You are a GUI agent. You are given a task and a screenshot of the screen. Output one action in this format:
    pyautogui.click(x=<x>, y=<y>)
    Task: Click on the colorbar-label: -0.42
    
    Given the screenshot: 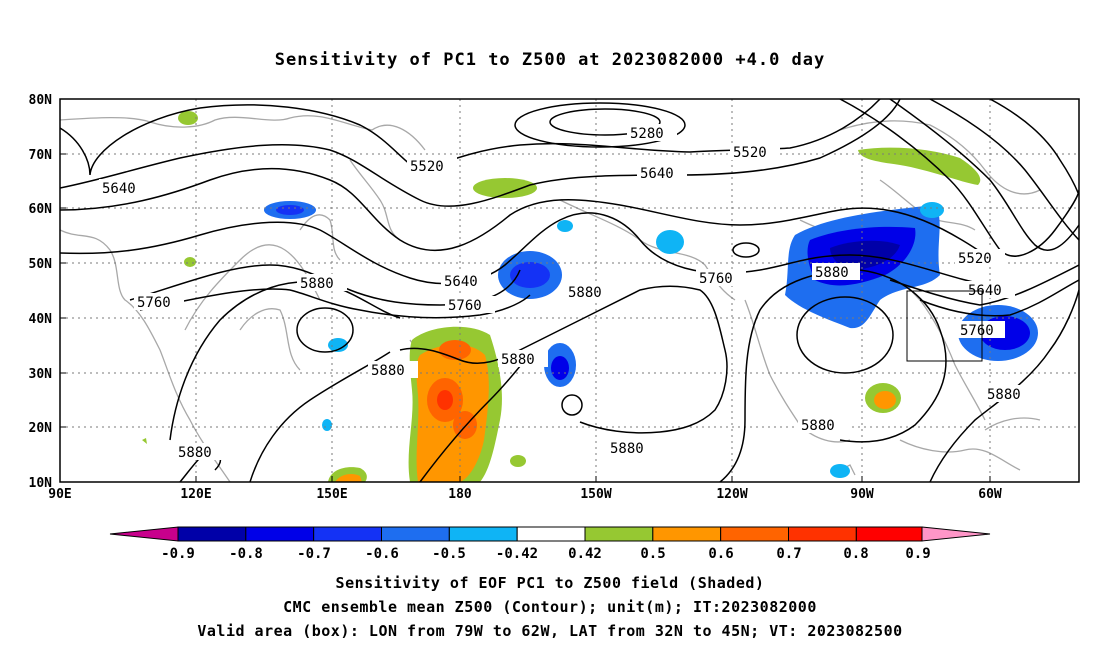 What is the action you would take?
    pyautogui.click(x=517, y=554)
    